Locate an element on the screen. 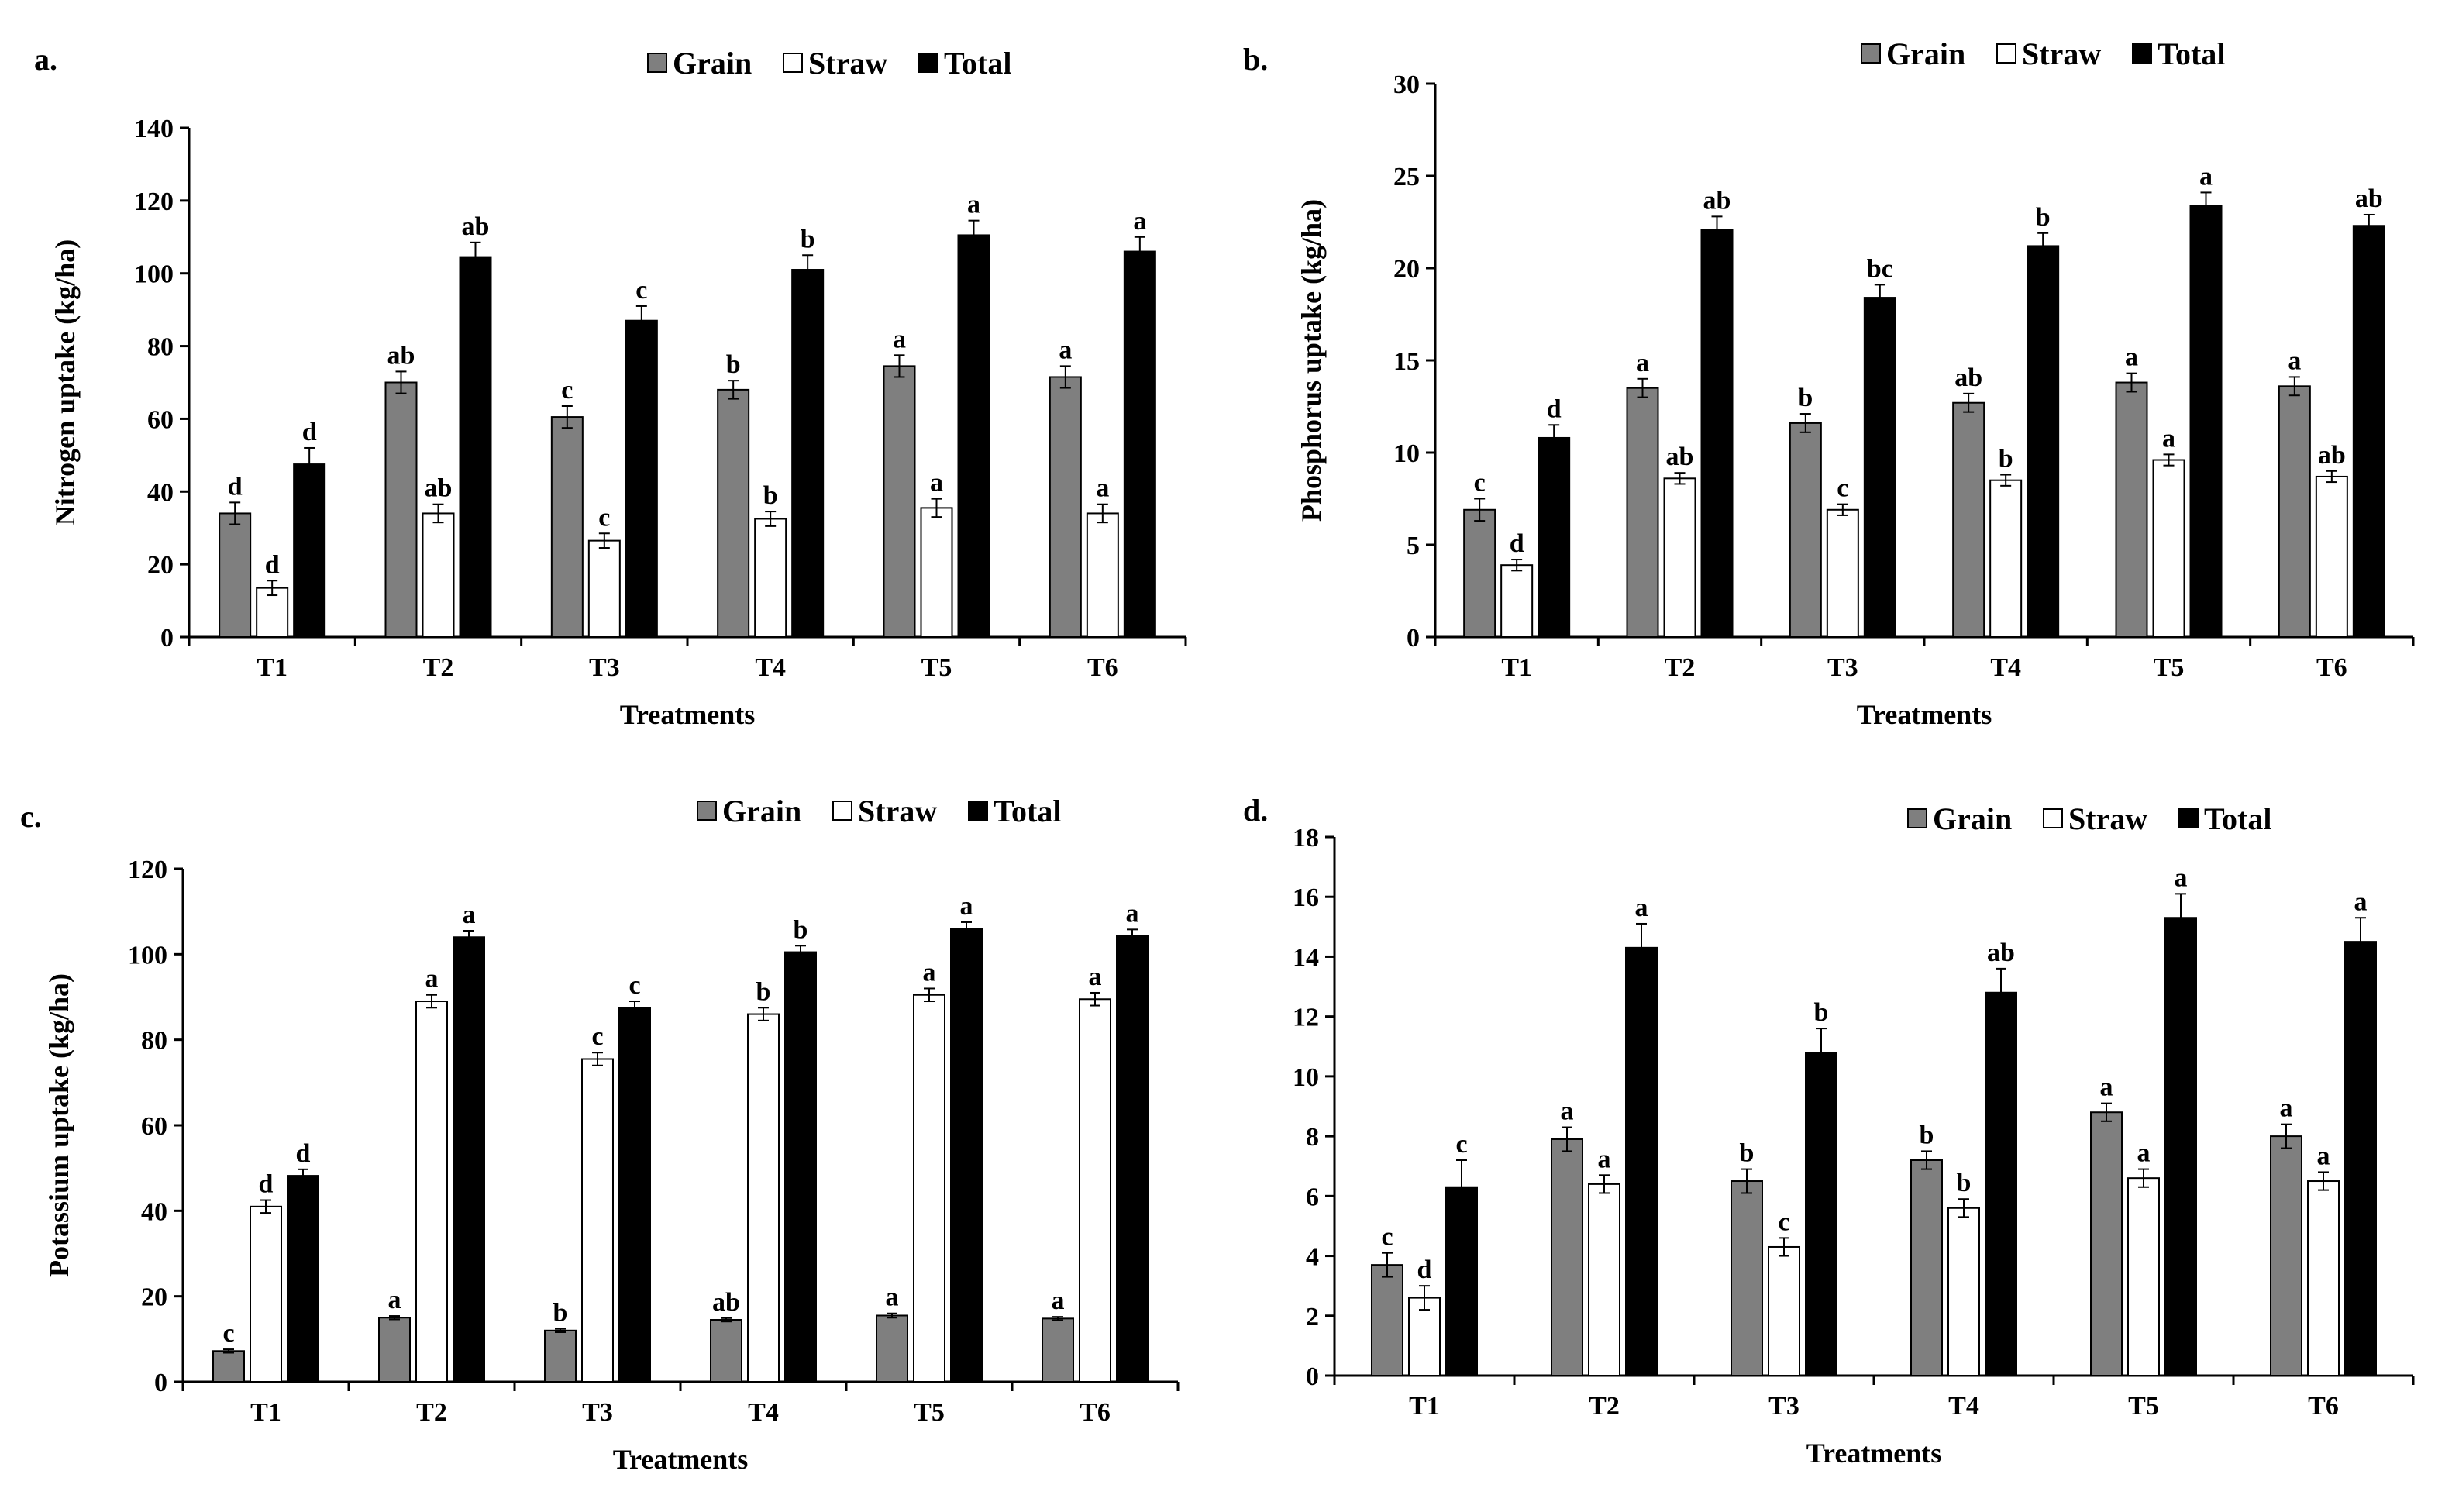 The width and height of the screenshot is (2452, 1512). y-tick-label: 25 is located at coordinates (1406, 177).